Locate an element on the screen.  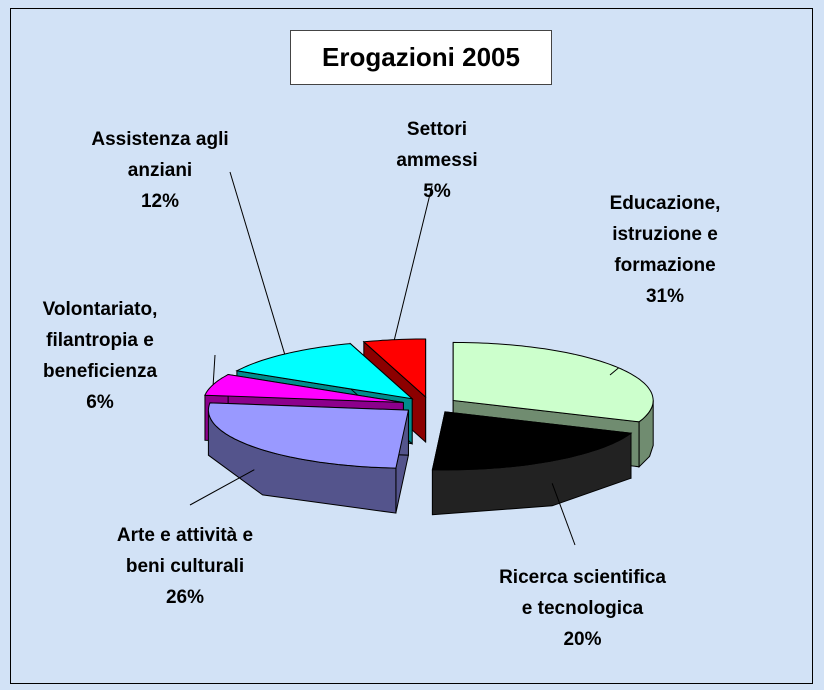
category-name: Settori ammessi is located at coordinates (437, 145).